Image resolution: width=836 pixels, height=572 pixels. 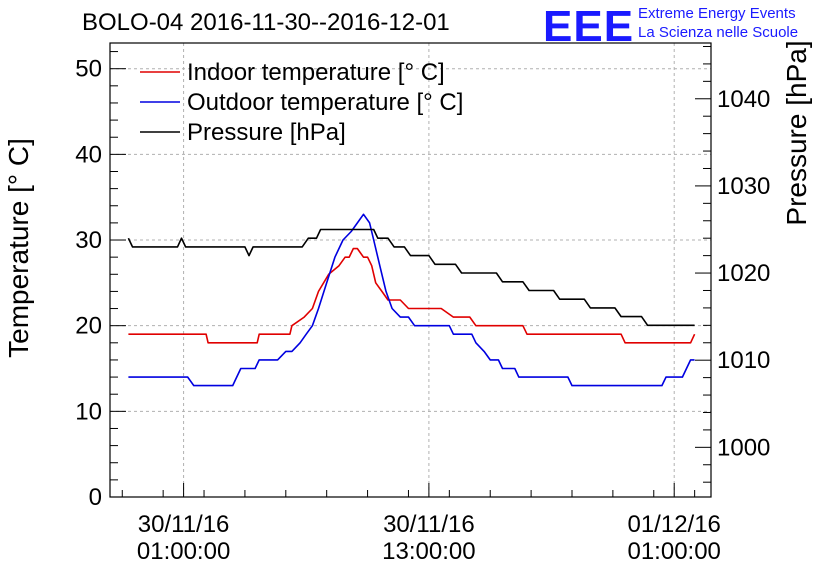 I want to click on x-tick-label-date: 01/12/16, so click(x=673, y=524).